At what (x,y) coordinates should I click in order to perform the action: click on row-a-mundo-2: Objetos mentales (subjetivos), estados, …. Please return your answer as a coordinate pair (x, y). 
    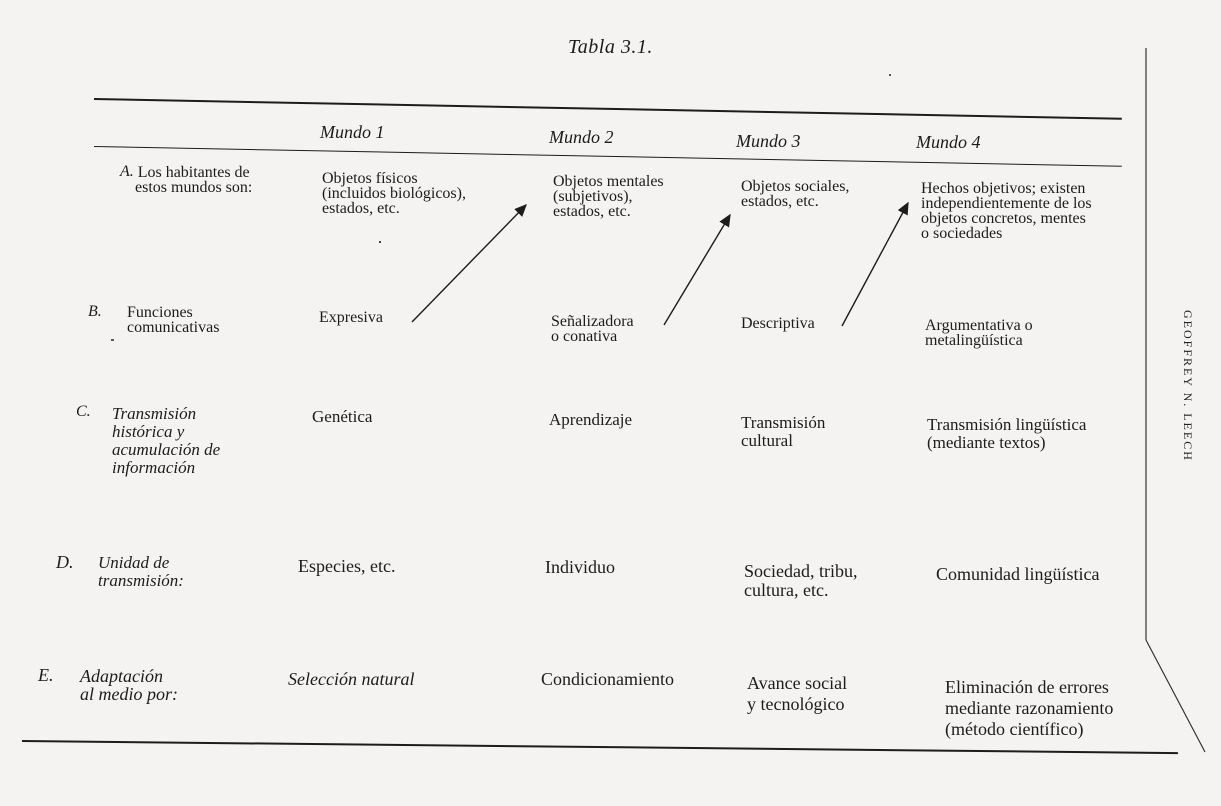
    Looking at the image, I should click on (608, 196).